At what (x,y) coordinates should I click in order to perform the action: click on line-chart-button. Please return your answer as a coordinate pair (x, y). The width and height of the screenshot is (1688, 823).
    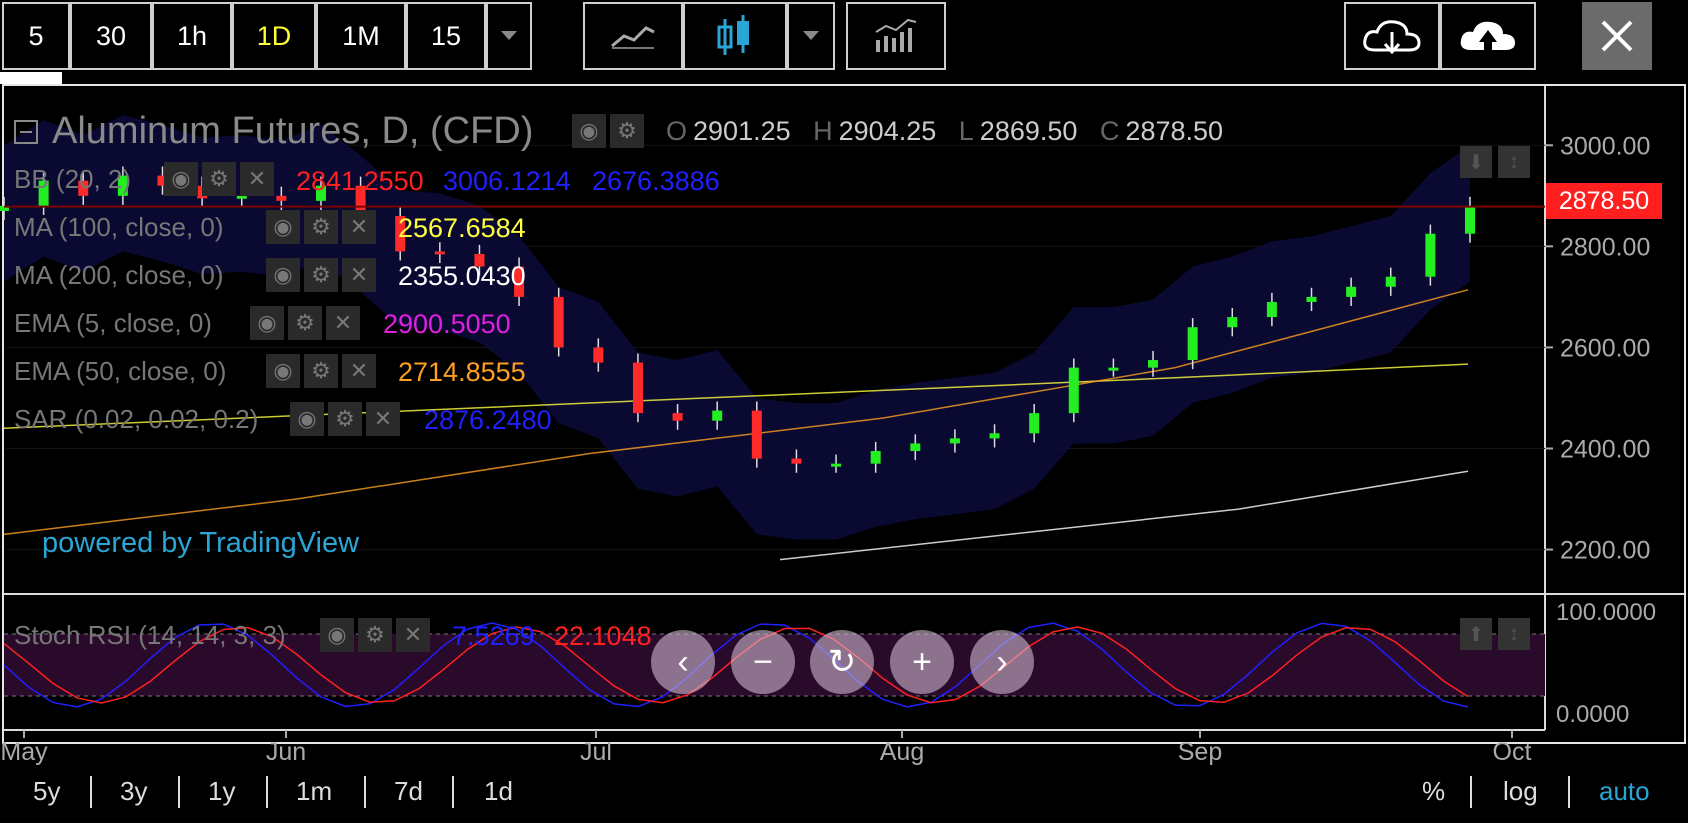
    Looking at the image, I should click on (633, 36).